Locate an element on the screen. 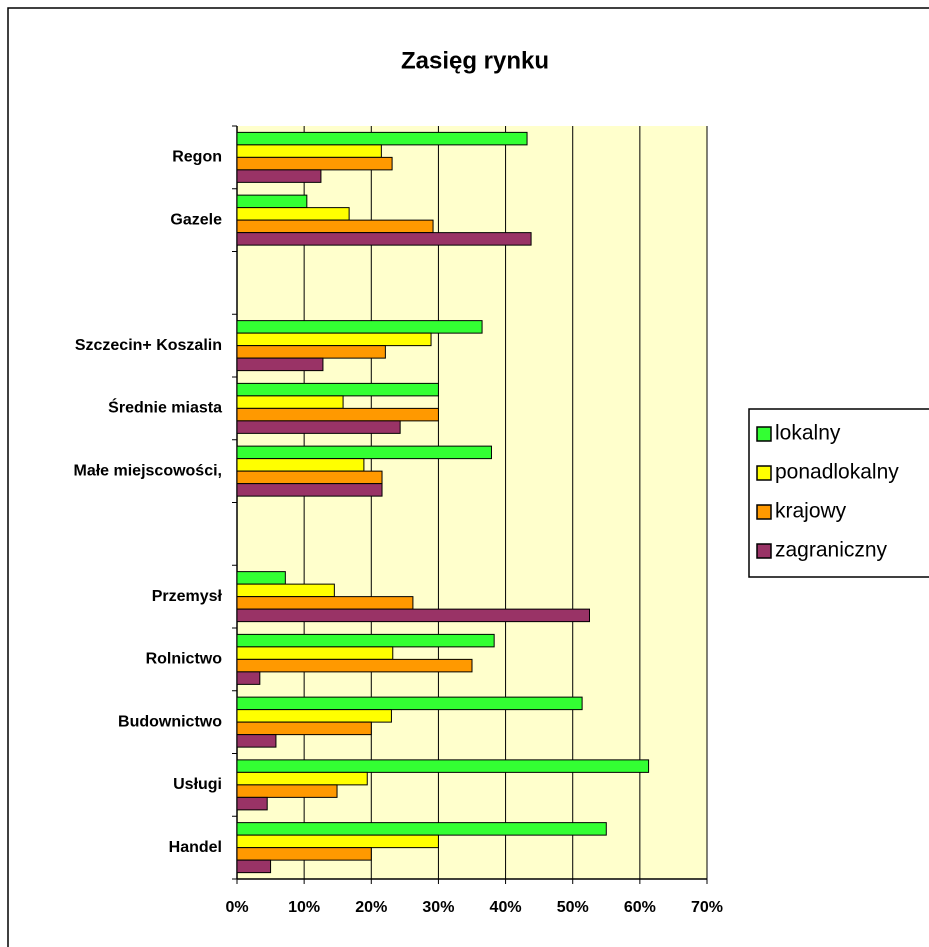  x-tick-label: 10% is located at coordinates (304, 907).